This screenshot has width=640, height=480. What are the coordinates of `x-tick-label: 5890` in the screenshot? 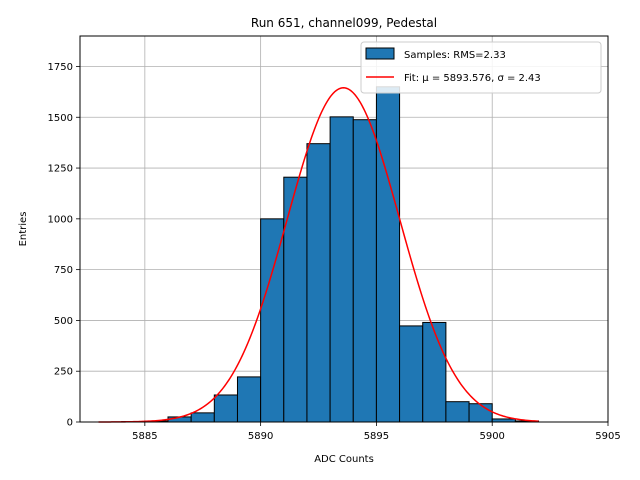 It's located at (260, 436).